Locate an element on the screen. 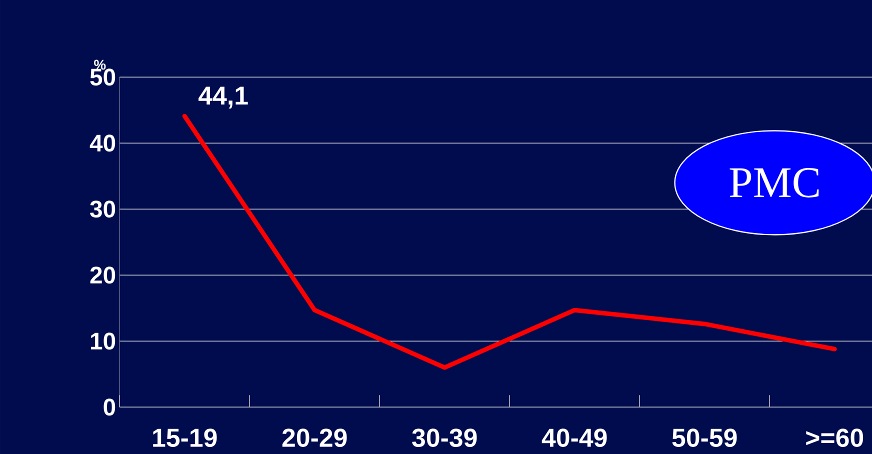 Image resolution: width=872 pixels, height=454 pixels. x-tick-label: >=60 is located at coordinates (835, 437).